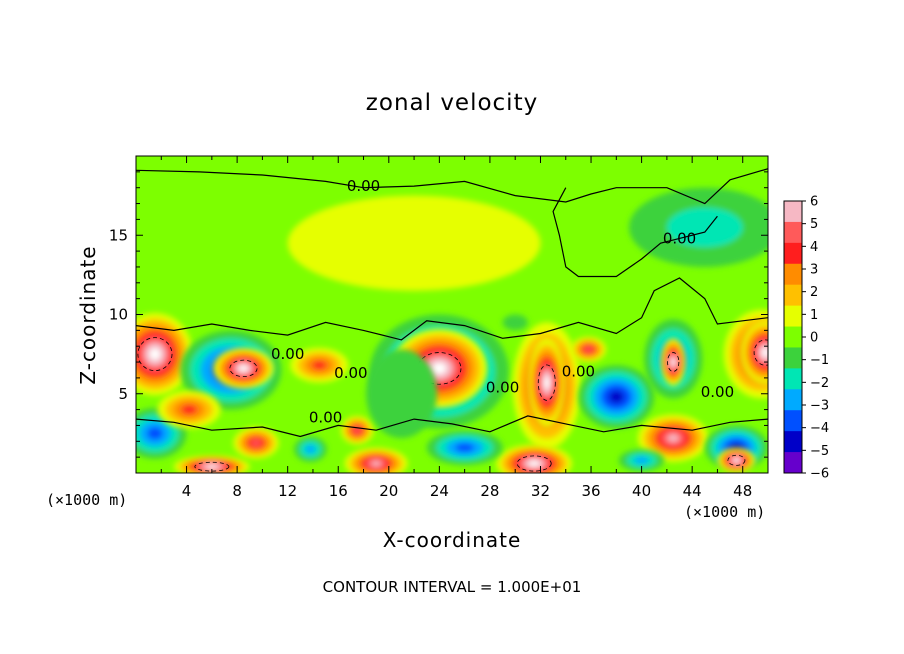 This screenshot has width=904, height=654. Describe the element at coordinates (819, 406) in the screenshot. I see `colorbar-label: −3` at that location.